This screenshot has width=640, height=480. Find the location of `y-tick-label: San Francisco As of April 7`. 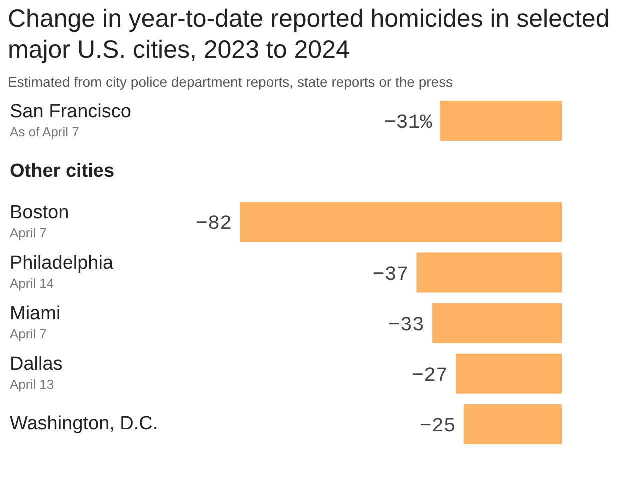

y-tick-label: San Francisco As of April 7 is located at coordinates (71, 120).